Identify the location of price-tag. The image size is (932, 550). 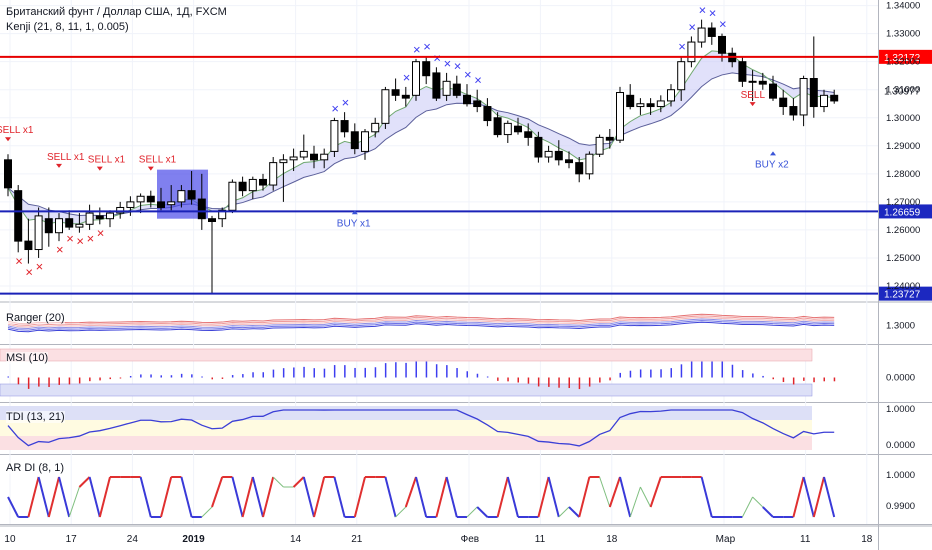
(905, 90).